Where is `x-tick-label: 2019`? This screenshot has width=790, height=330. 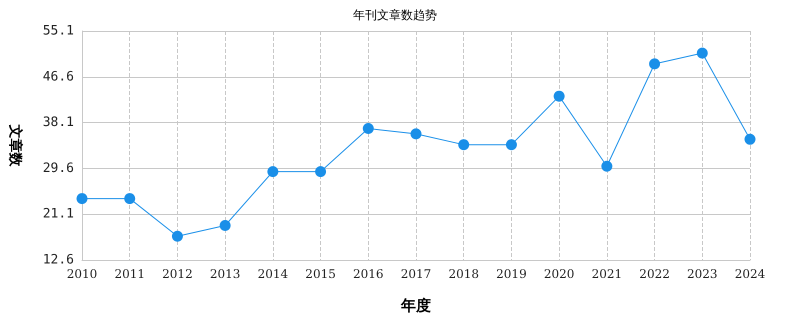
x-tick-label: 2019 is located at coordinates (511, 274).